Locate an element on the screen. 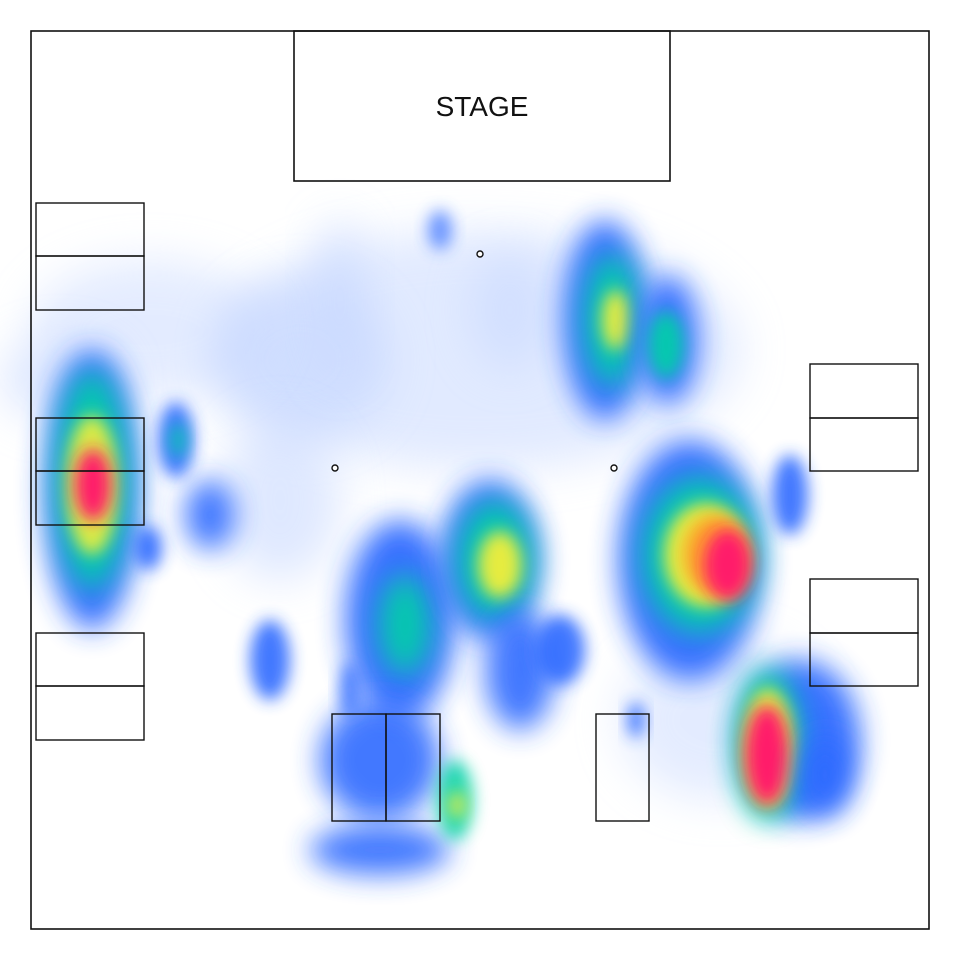 This screenshot has width=960, height=960. booth-left-3a is located at coordinates (90, 659).